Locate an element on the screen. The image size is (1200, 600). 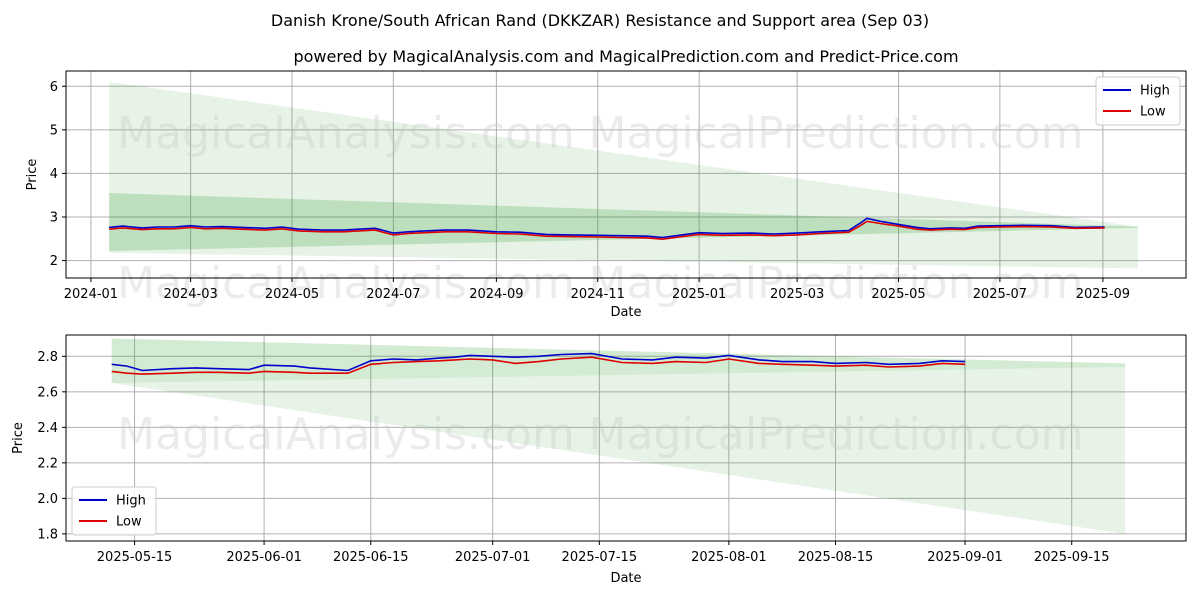
x-tick-label: 2025-08-01 is located at coordinates (729, 557).